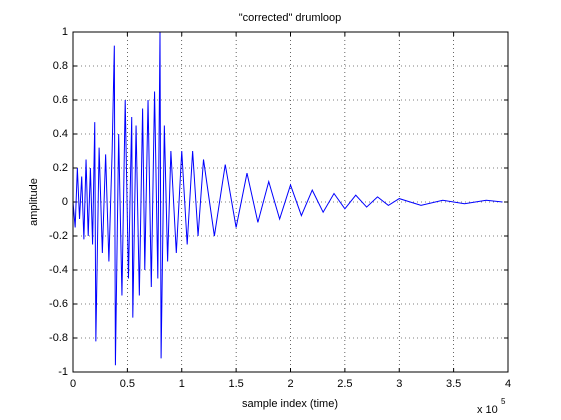 The width and height of the screenshot is (561, 420). What do you see at coordinates (487, 410) in the screenshot?
I see `x-scale-base: x 10` at bounding box center [487, 410].